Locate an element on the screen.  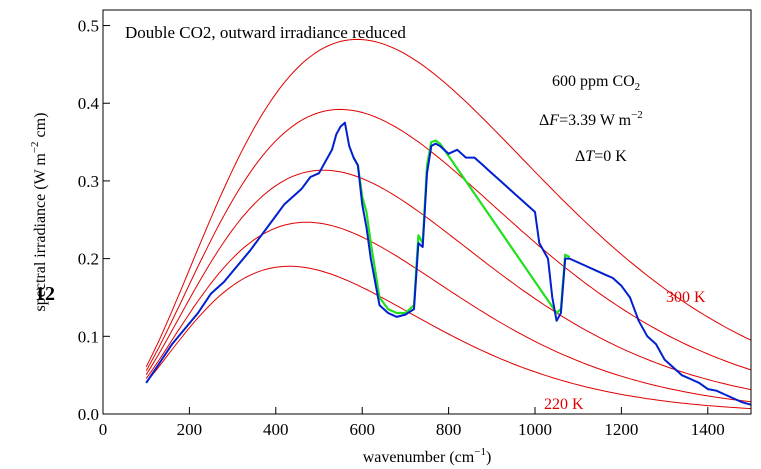
x-tick-label: 1000 is located at coordinates (535, 429).